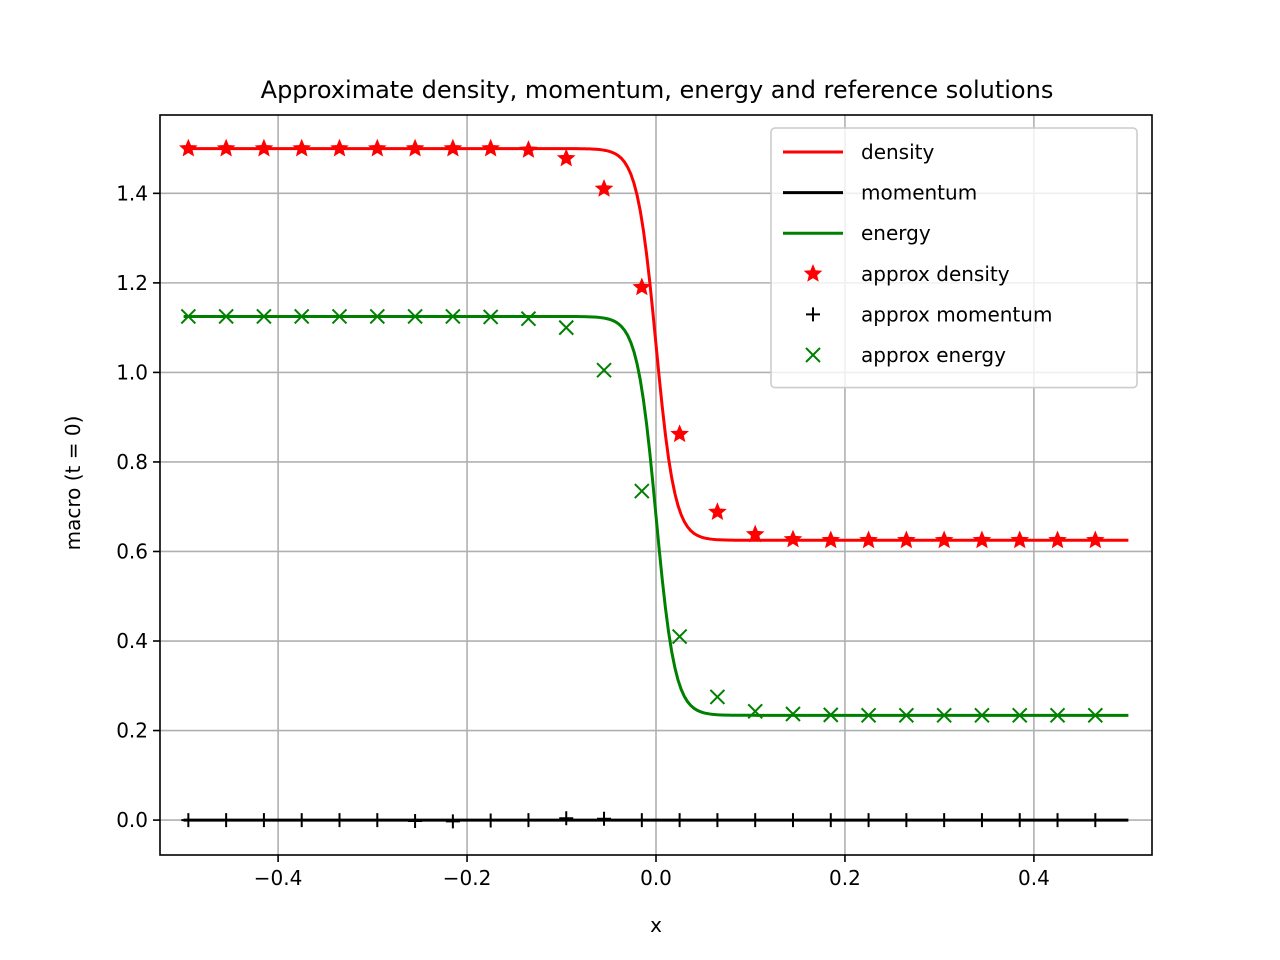 The height and width of the screenshot is (960, 1280). I want to click on legend-swatch-approx-energy, so click(813, 355).